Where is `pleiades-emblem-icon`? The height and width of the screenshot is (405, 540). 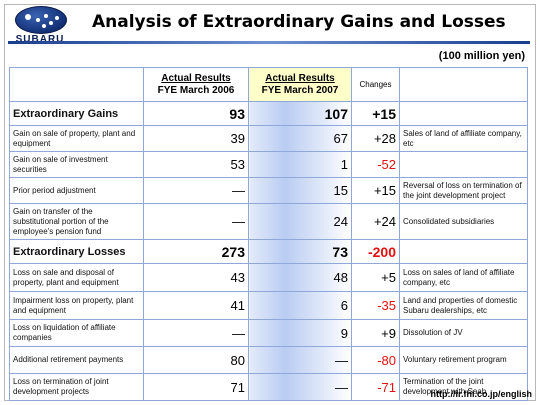
pleiades-emblem-icon is located at coordinates (41, 20).